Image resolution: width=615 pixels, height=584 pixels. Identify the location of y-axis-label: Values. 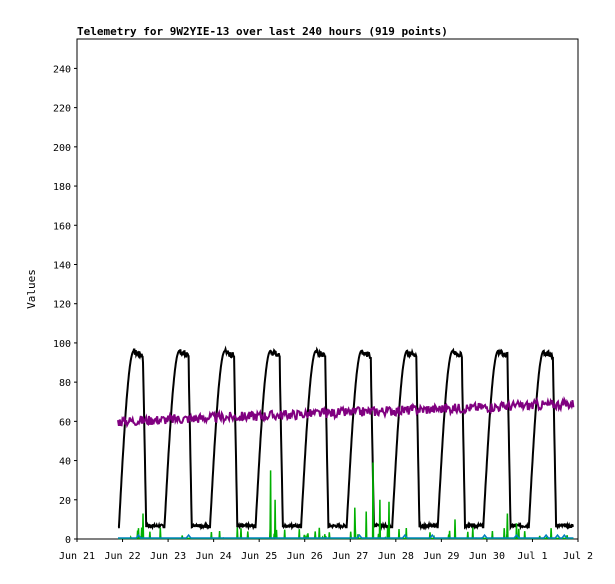
(31, 289).